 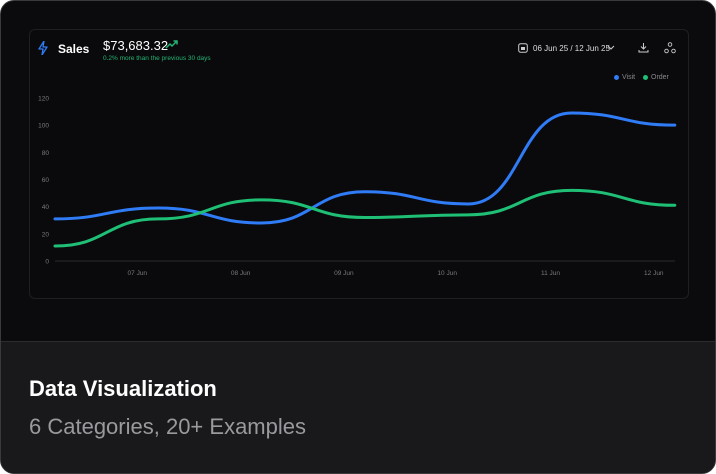 I want to click on x-tick-label: 12 Jun, so click(x=654, y=273).